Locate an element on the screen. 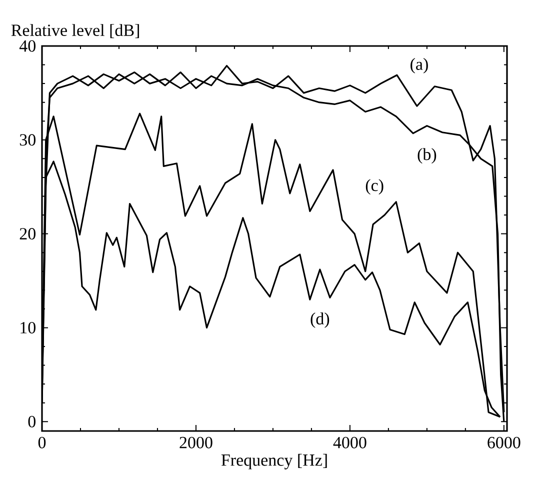 Image resolution: width=537 pixels, height=491 pixels. x-tick-label: 4000 is located at coordinates (349, 442).